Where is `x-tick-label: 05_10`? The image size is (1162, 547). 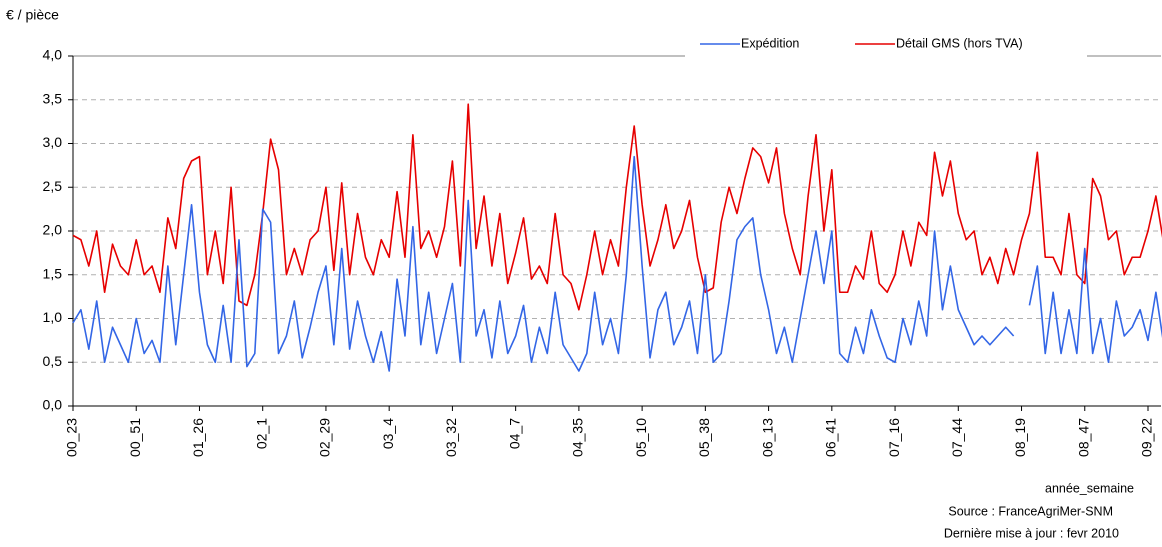 x-tick-label: 05_10 is located at coordinates (641, 437).